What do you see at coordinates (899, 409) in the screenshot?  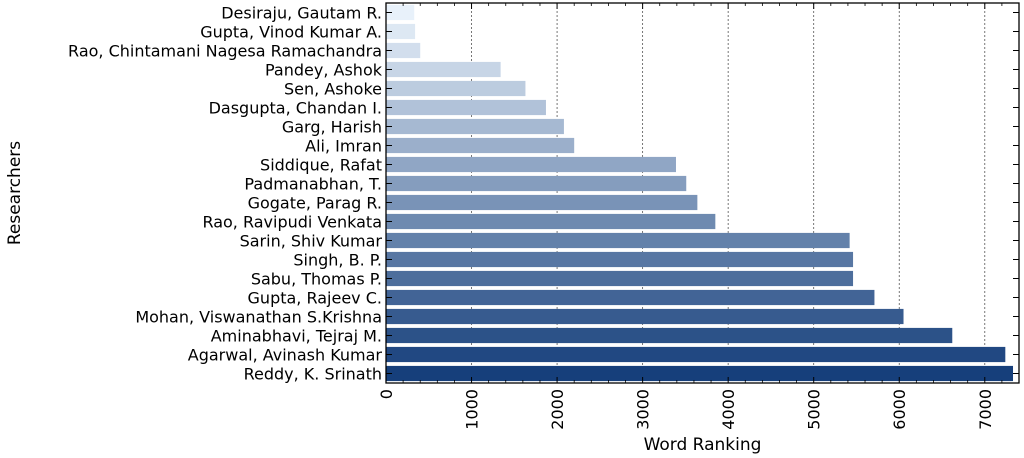 I see `x-tick-label: 6000` at bounding box center [899, 409].